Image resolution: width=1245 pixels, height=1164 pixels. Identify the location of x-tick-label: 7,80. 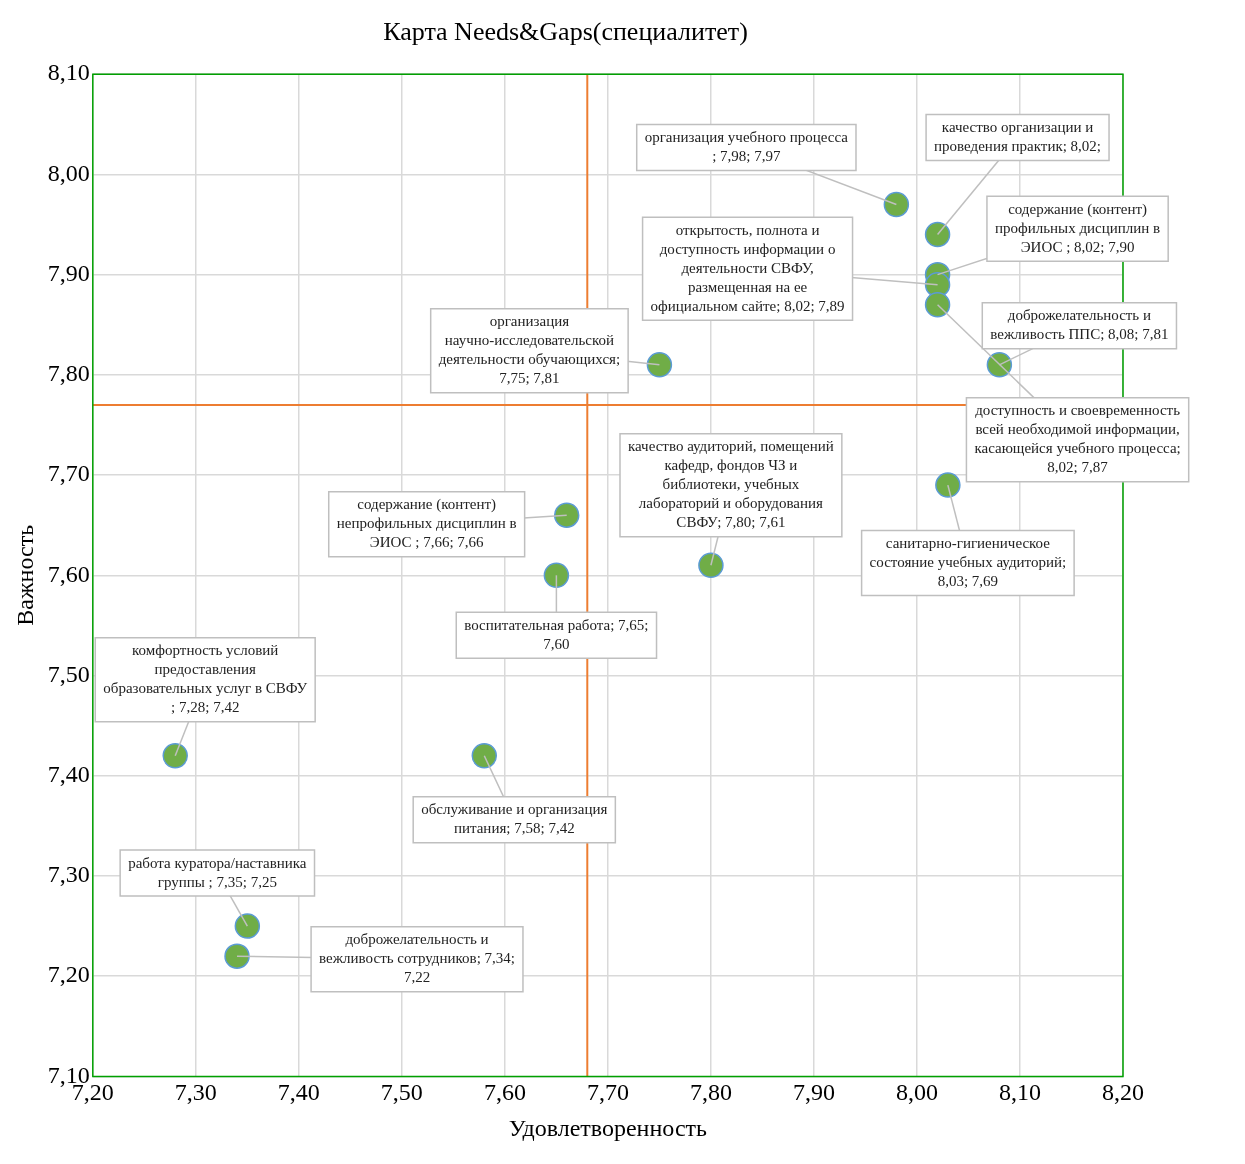
(710, 1092).